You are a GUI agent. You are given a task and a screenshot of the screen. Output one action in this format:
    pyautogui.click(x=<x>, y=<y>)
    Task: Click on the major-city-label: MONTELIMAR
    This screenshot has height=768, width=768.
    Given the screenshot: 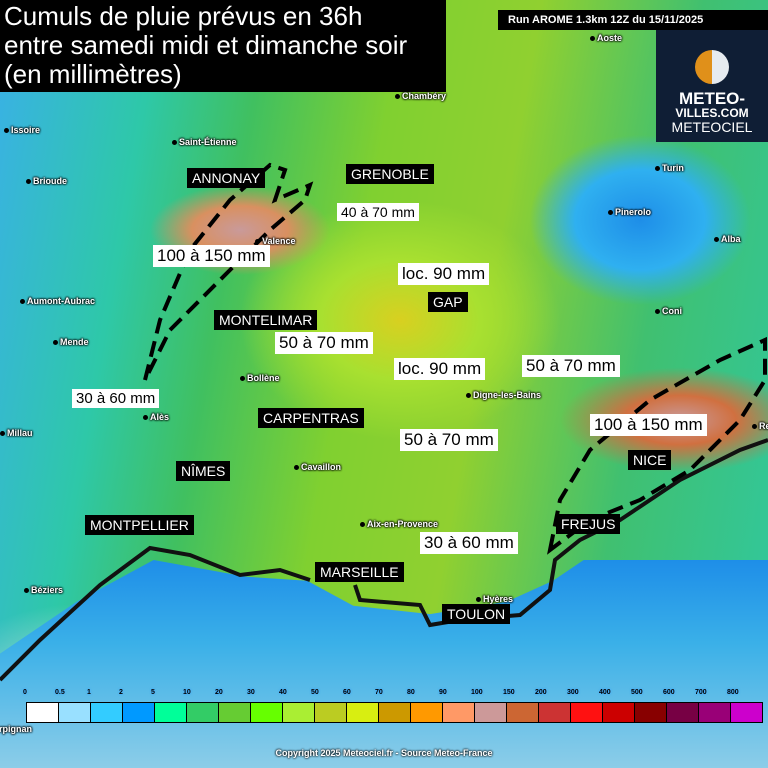 What is the action you would take?
    pyautogui.click(x=266, y=320)
    